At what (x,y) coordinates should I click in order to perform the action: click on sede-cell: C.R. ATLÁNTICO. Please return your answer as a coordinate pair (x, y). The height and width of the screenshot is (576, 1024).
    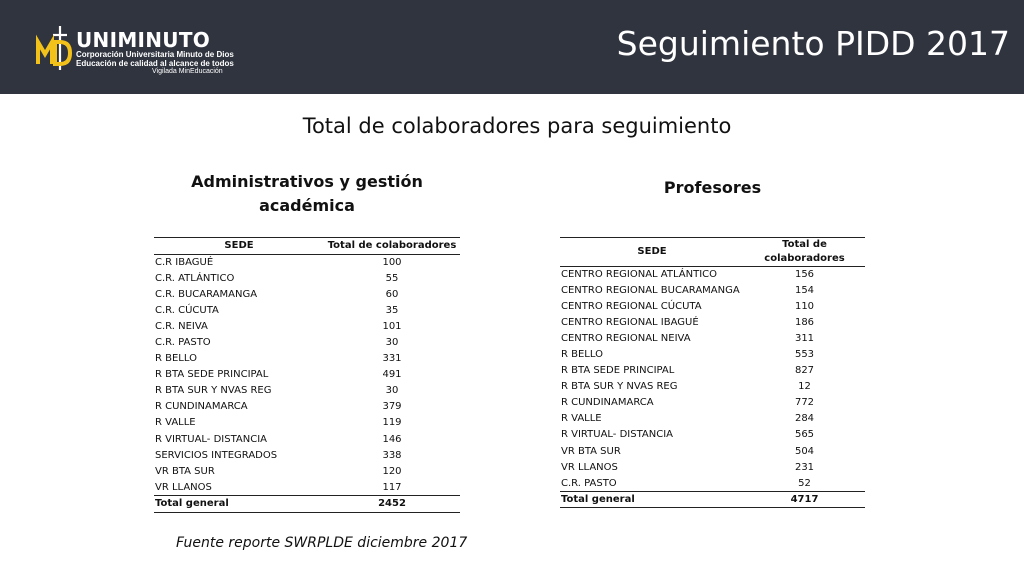
    Looking at the image, I should click on (195, 278).